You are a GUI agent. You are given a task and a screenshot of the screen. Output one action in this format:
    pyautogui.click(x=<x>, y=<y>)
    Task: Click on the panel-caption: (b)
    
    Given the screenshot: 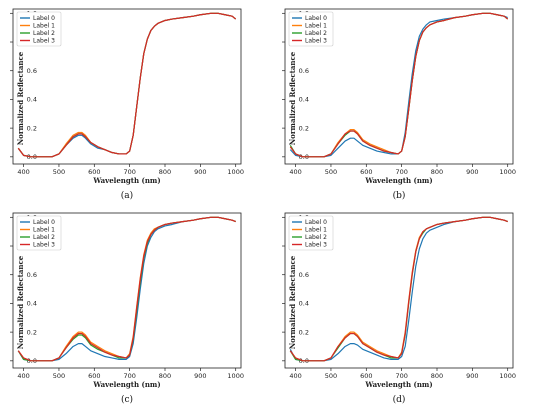 What is the action you would take?
    pyautogui.click(x=399, y=195)
    